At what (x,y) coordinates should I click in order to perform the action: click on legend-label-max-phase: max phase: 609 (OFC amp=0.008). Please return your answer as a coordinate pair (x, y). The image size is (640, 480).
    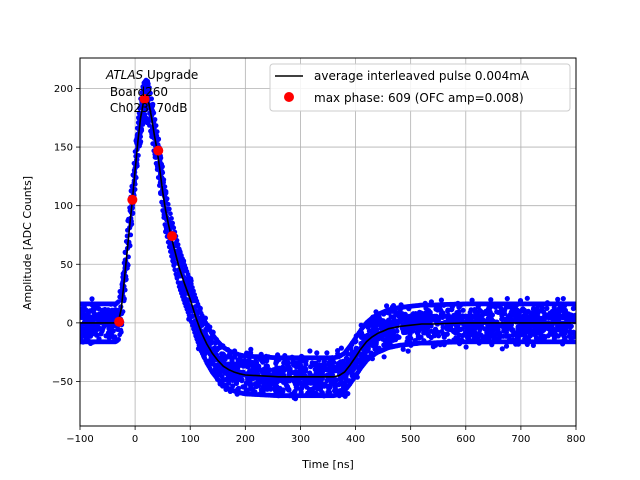
    Looking at the image, I should click on (419, 98).